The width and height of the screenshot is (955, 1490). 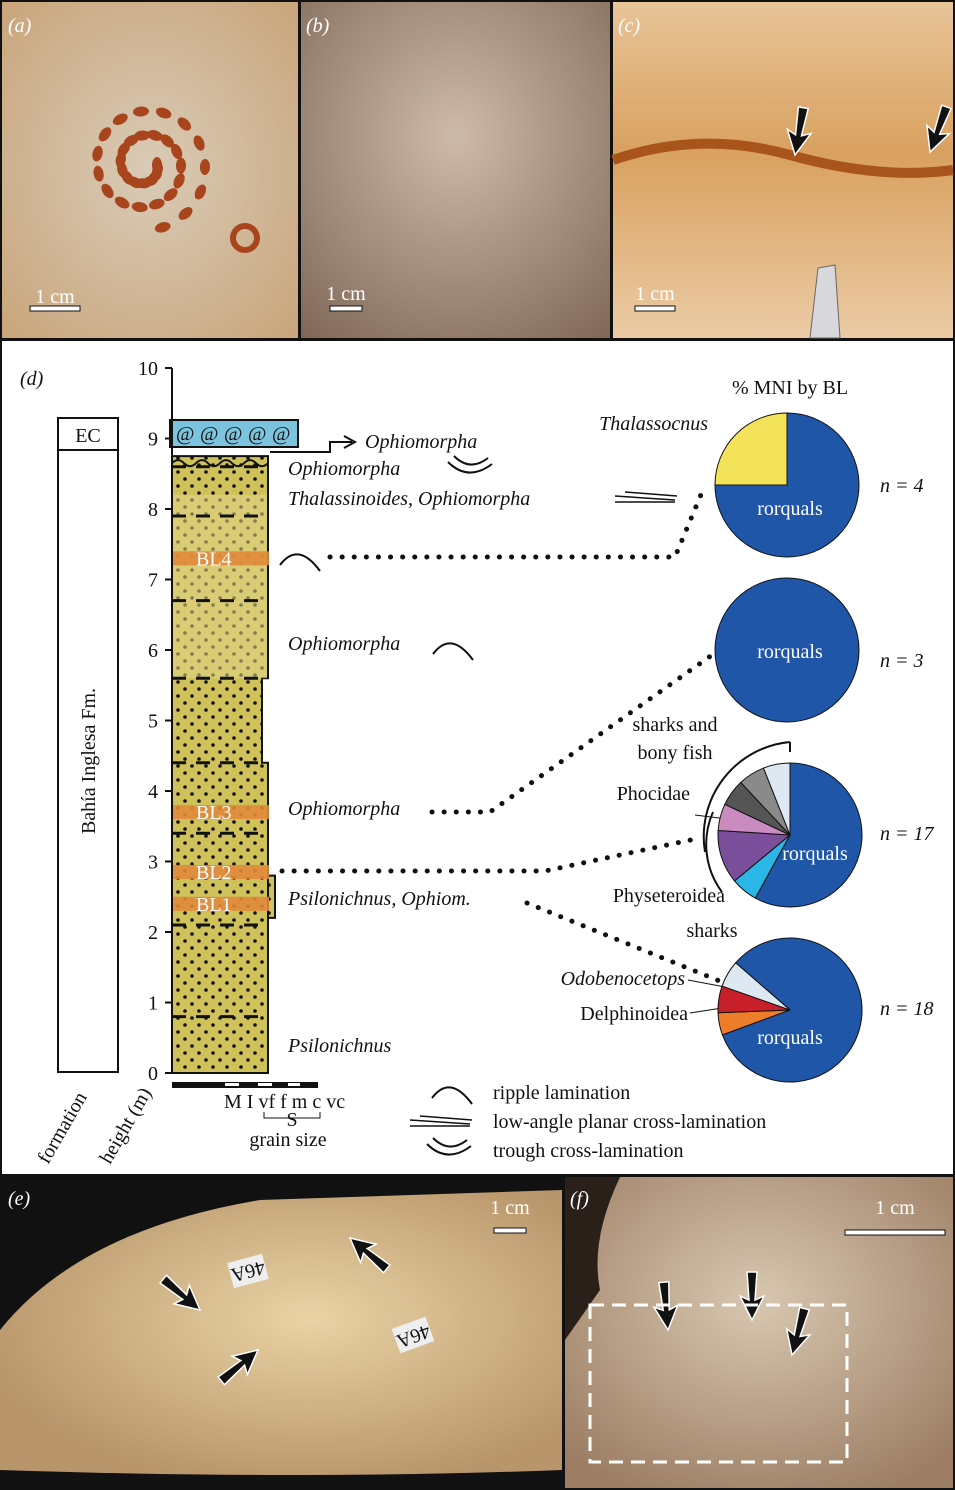 What do you see at coordinates (746, 797) in the screenshot?
I see `bracket` at bounding box center [746, 797].